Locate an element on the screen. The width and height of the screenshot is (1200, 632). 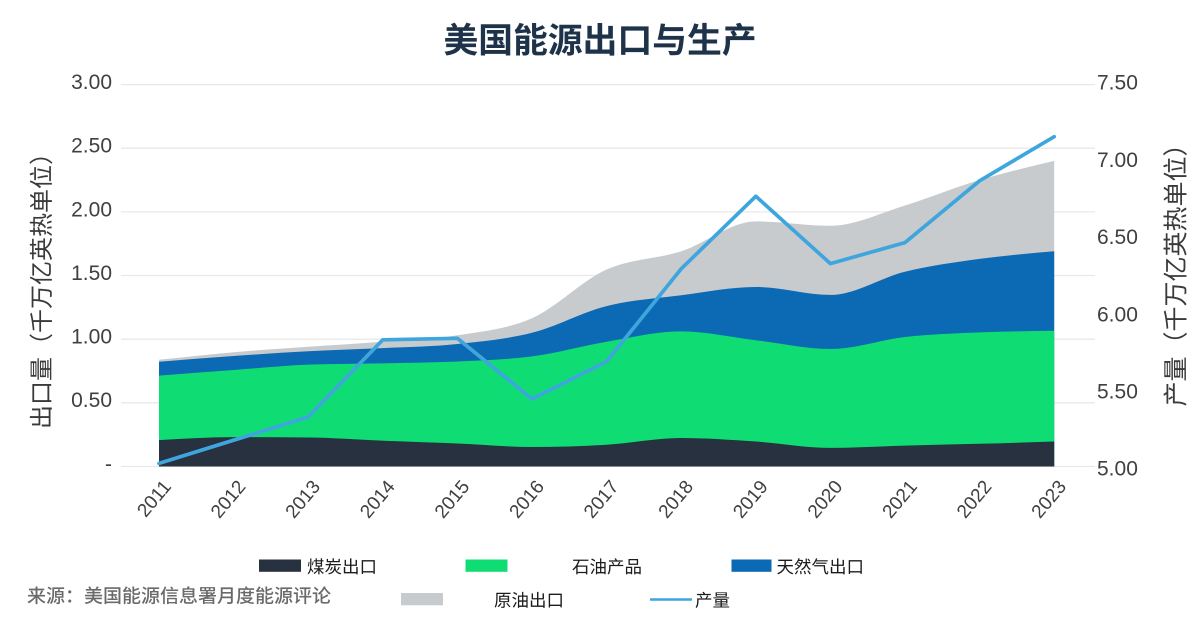
svg-text: 7.50 is located at coordinates (1117, 83).